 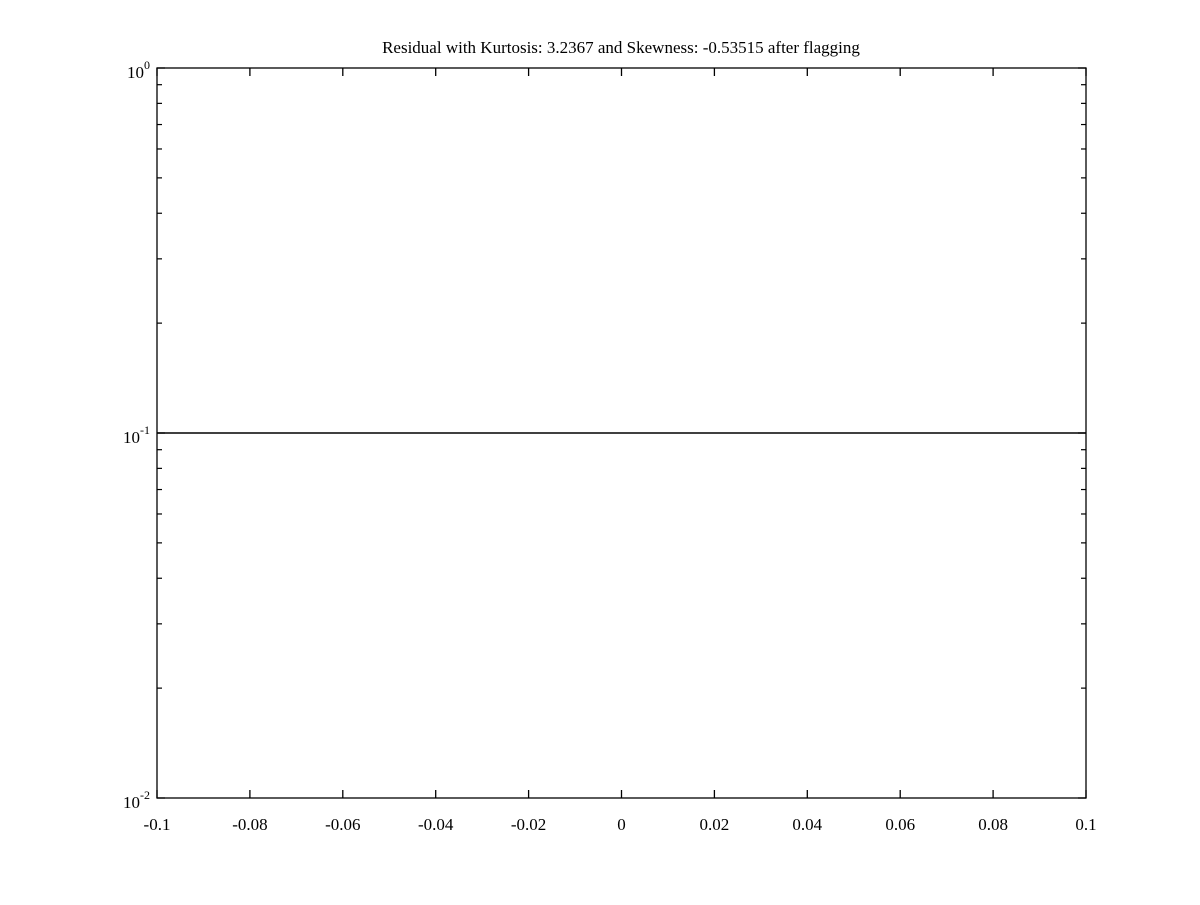 I want to click on x-axis-tick-label: 0.08, so click(x=993, y=824).